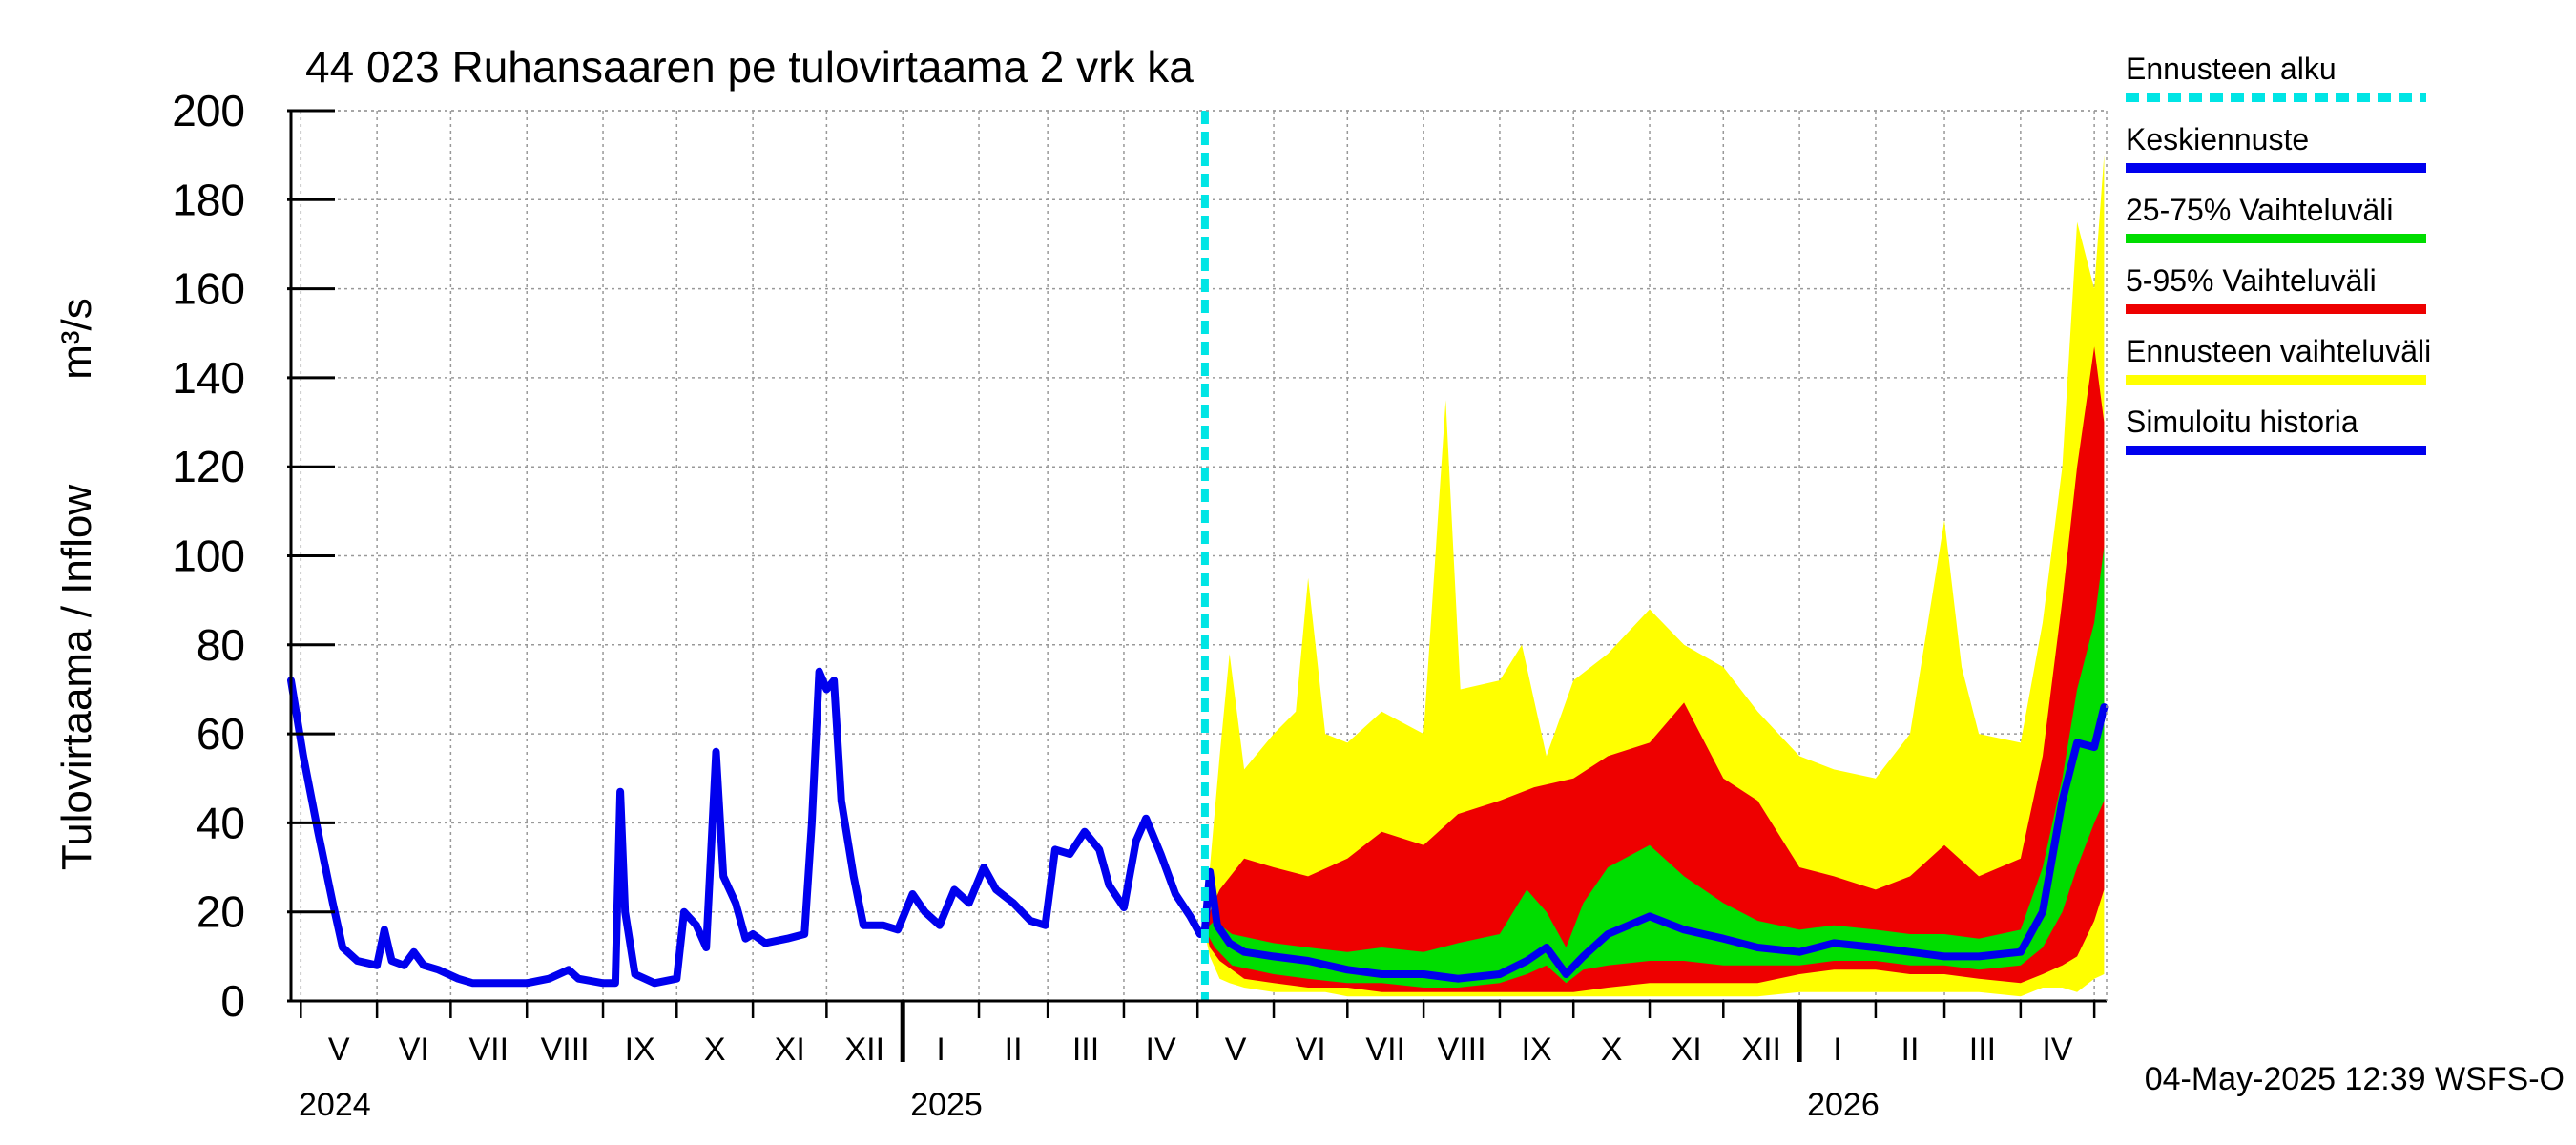 The width and height of the screenshot is (2576, 1145). I want to click on y-tick-label: 20, so click(221, 912).